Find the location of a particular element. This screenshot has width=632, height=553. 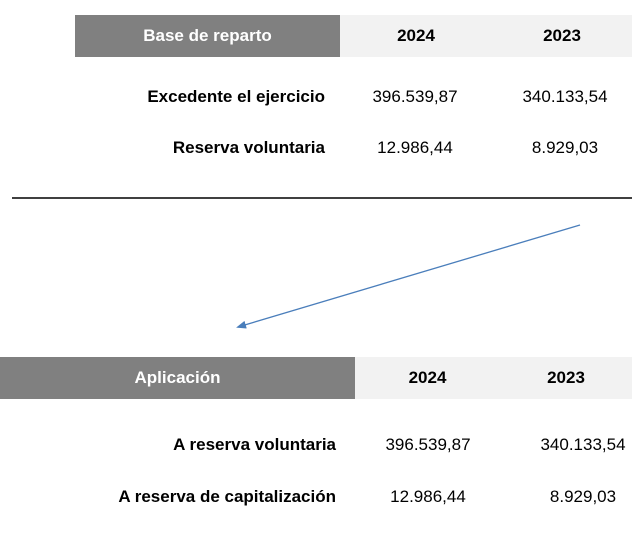

header-cell: Aplicación is located at coordinates (177, 378).